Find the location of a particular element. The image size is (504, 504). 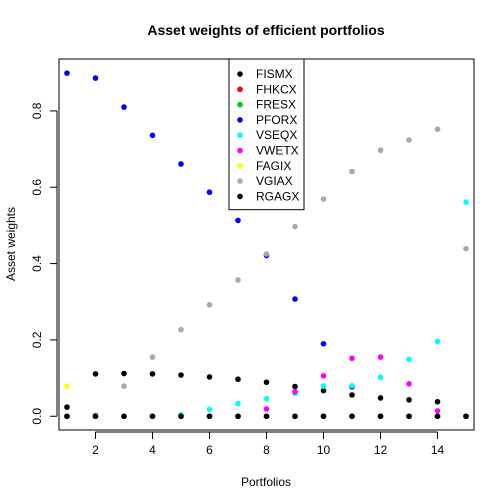

x-axis: 2 4 6 8 10 12 14 is located at coordinates (268, 444).